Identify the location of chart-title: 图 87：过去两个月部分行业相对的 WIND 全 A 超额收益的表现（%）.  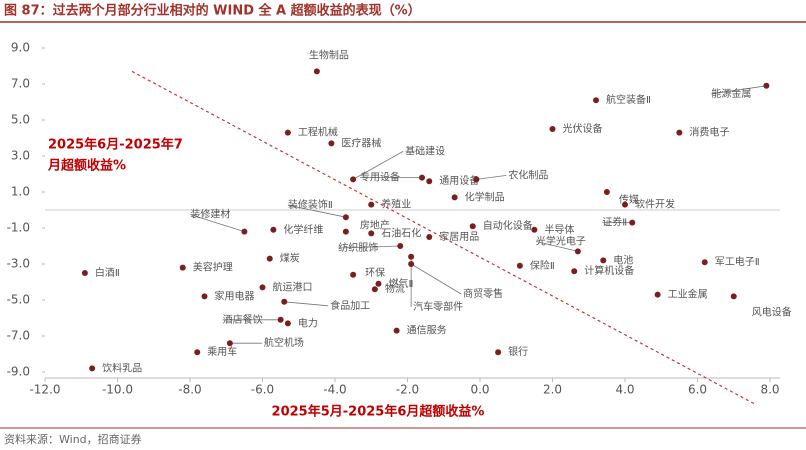
(212, 11).